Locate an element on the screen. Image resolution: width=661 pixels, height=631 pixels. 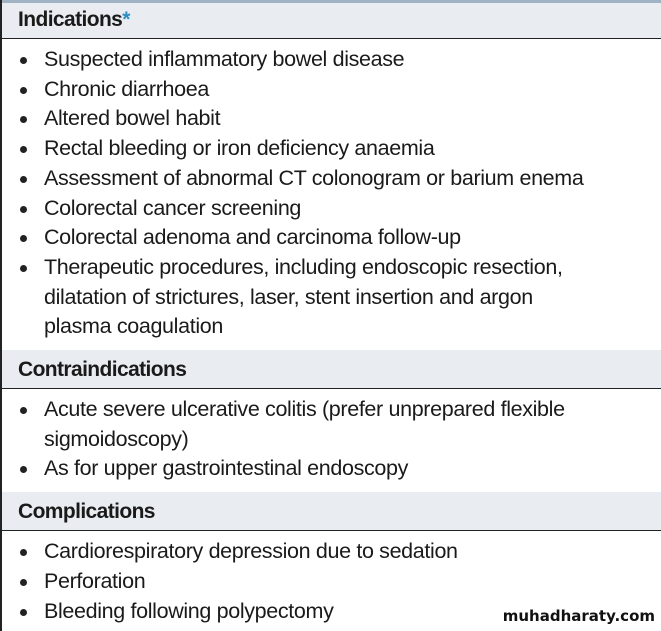
footnote-marker: * is located at coordinates (126, 19).